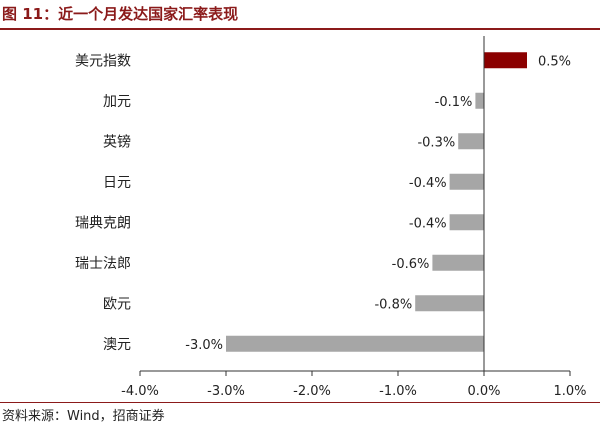 The image size is (600, 425). I want to click on category-label: 加元, so click(117, 102).